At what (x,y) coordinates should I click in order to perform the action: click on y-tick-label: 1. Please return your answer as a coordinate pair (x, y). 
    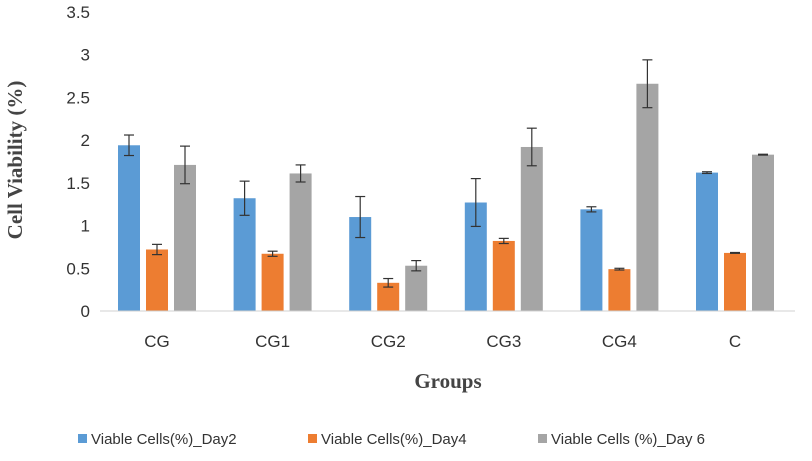
    Looking at the image, I should click on (85, 226).